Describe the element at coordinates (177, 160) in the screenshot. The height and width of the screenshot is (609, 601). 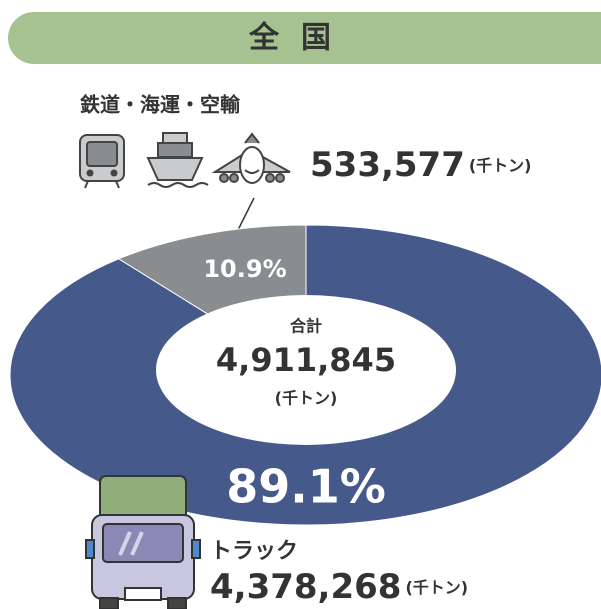
I see `ship-icon` at that location.